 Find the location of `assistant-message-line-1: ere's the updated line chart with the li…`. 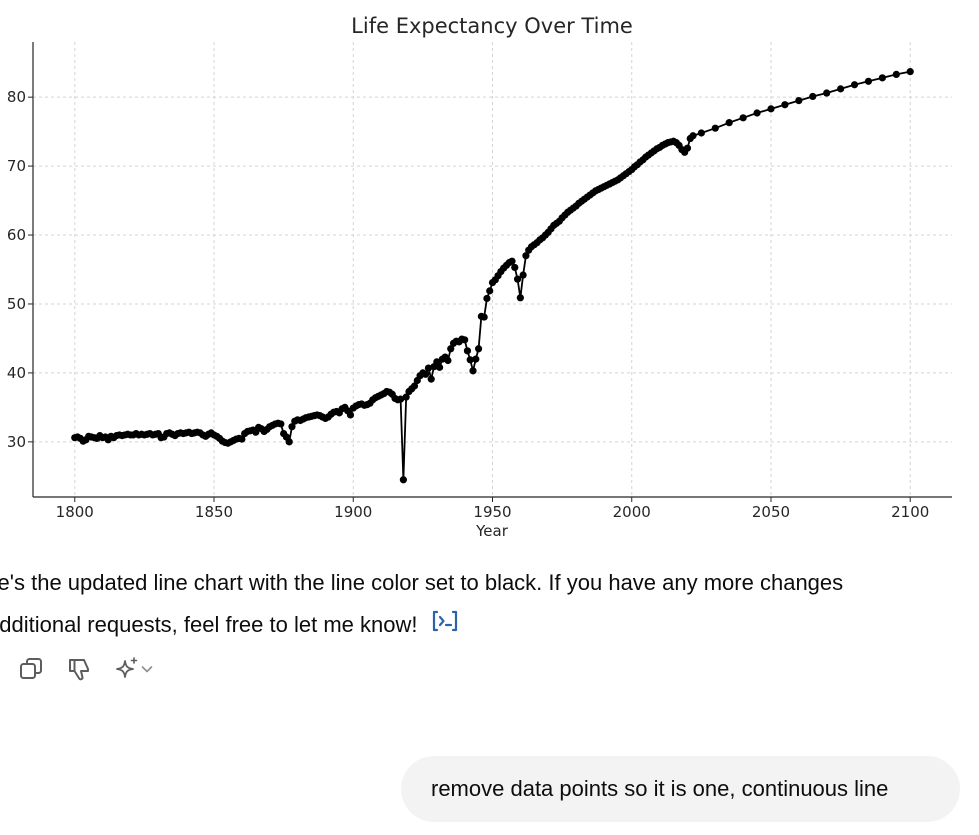

assistant-message-line-1: ere's the updated line chart with the li… is located at coordinates (489, 583).